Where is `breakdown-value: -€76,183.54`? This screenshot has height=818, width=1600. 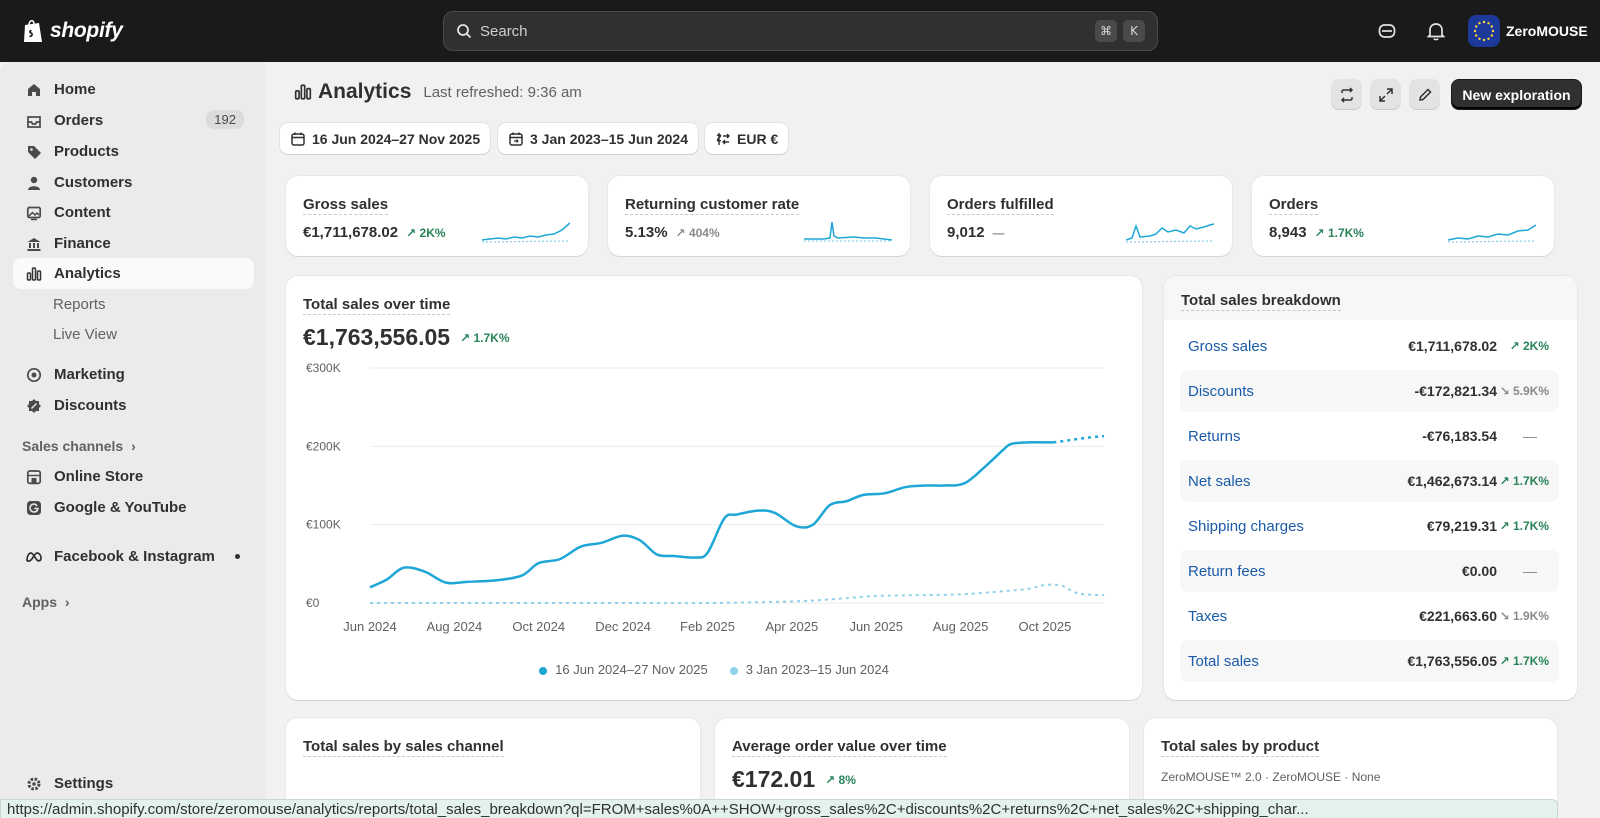 breakdown-value: -€76,183.54 is located at coordinates (1459, 436).